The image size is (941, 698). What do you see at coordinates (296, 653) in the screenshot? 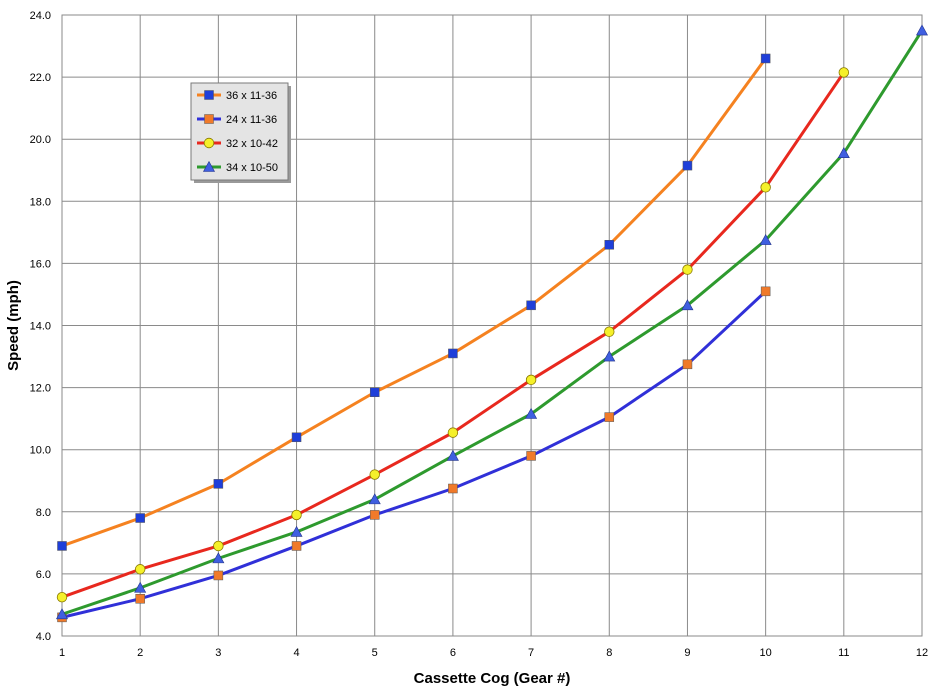
I see `x-tick-label: 4` at bounding box center [296, 653].